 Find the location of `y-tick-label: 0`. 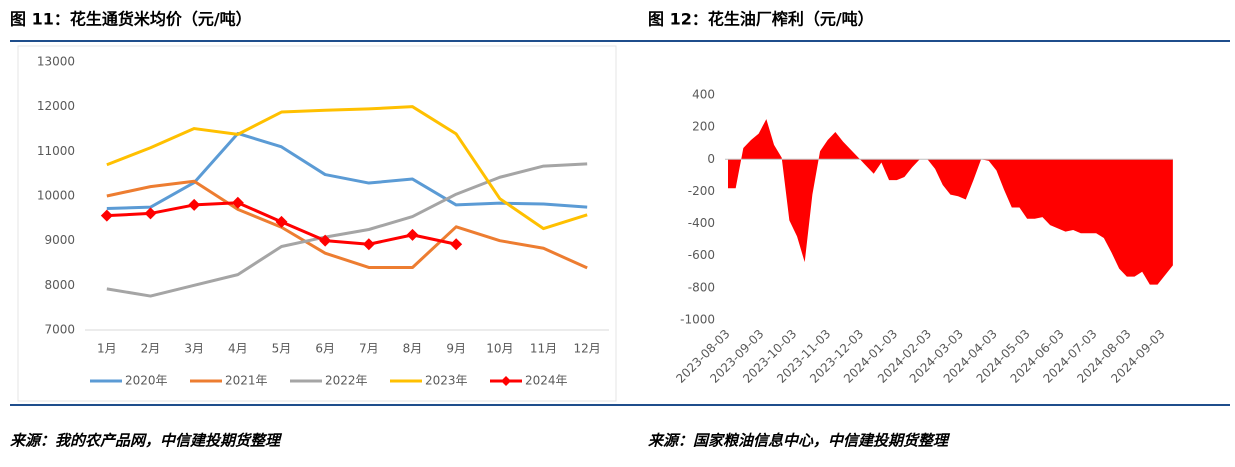

y-tick-label: 0 is located at coordinates (711, 159).